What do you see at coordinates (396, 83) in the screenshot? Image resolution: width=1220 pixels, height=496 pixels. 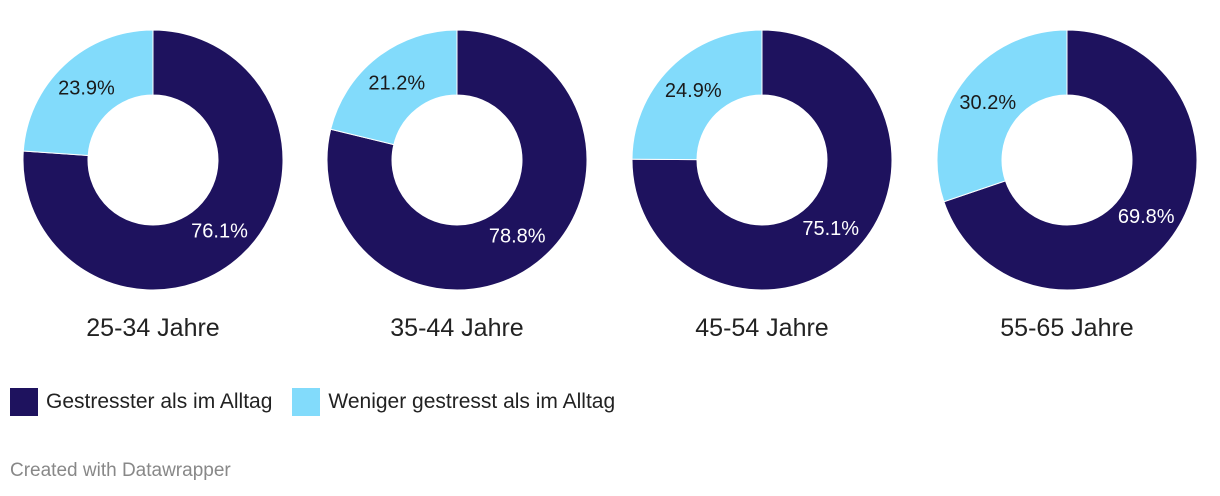 I see `slice-label-1-1: 21.2%` at bounding box center [396, 83].